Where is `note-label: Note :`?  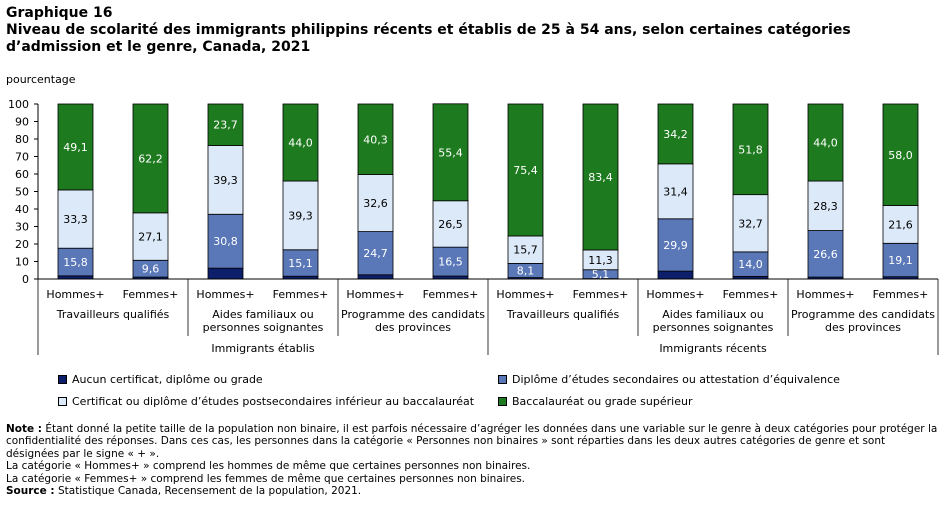
note-label: Note : is located at coordinates (24, 429).